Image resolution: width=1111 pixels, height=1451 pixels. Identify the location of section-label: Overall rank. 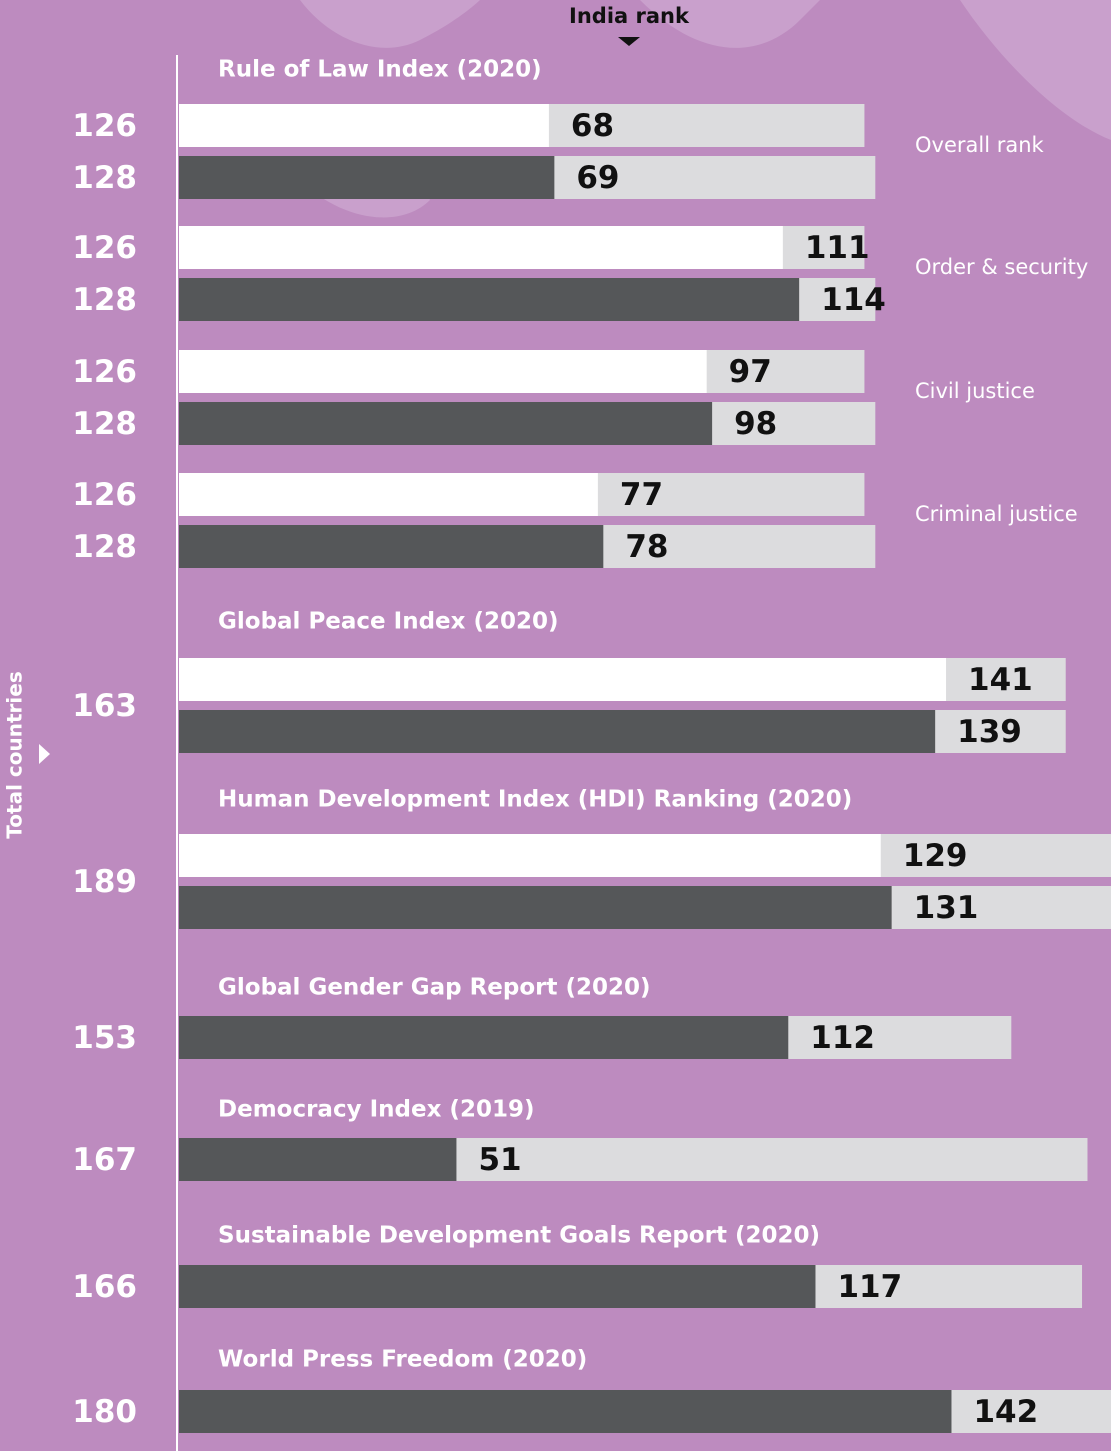
(980, 145).